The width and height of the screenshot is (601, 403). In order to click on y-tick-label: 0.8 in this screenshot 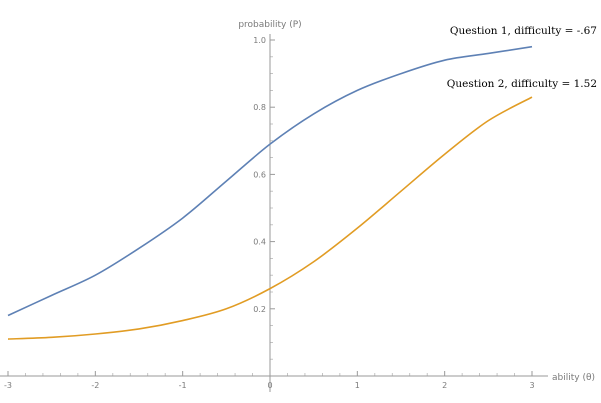, I will do `click(259, 107)`.